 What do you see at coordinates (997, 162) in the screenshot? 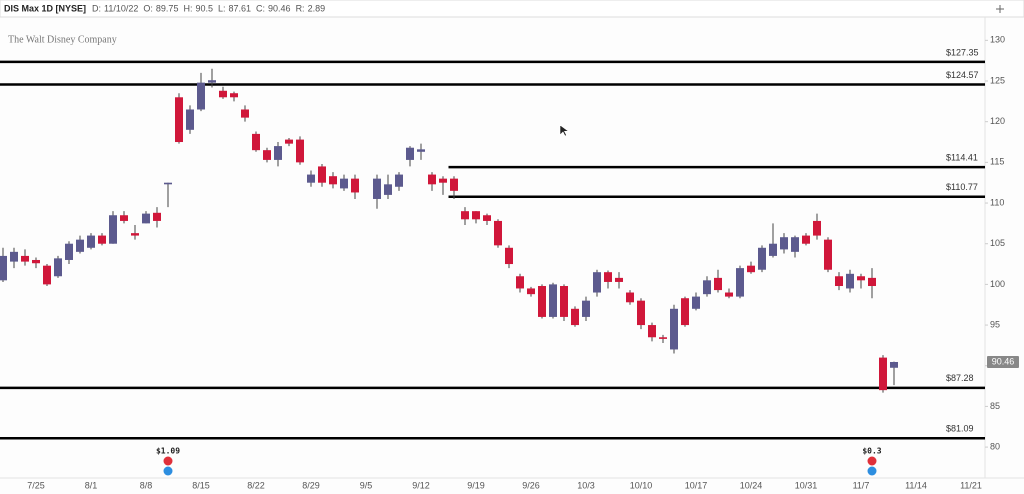
I see `y-tick-label: 115` at bounding box center [997, 162].